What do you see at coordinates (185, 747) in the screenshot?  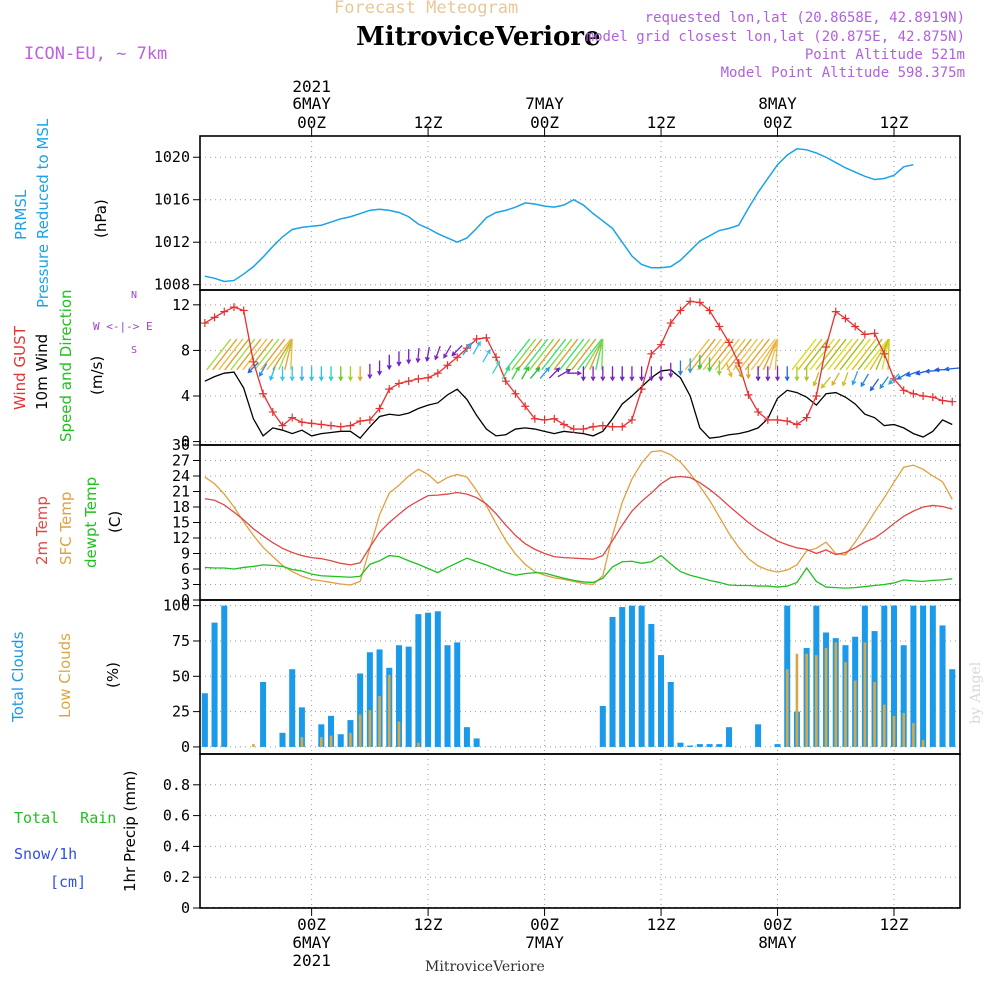 I see `y-tick-label: 0` at bounding box center [185, 747].